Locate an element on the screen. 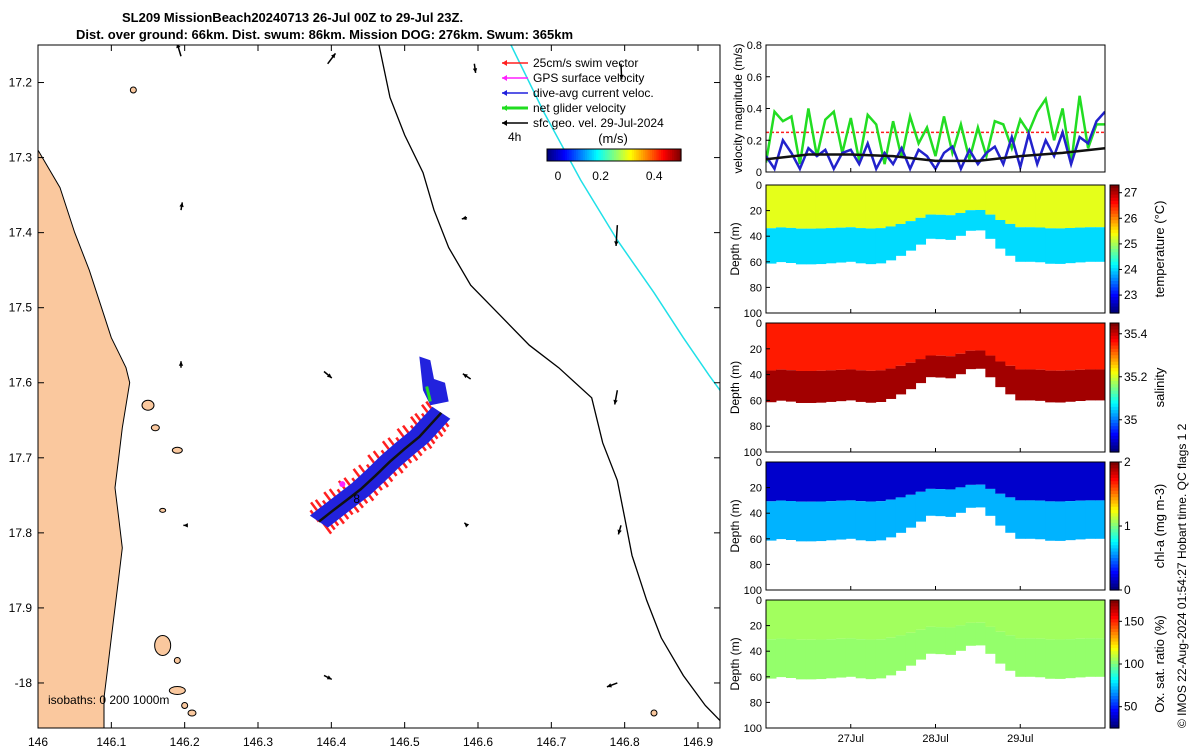 The image size is (1200, 750). velocity-y-tick-label: 0 is located at coordinates (759, 173).